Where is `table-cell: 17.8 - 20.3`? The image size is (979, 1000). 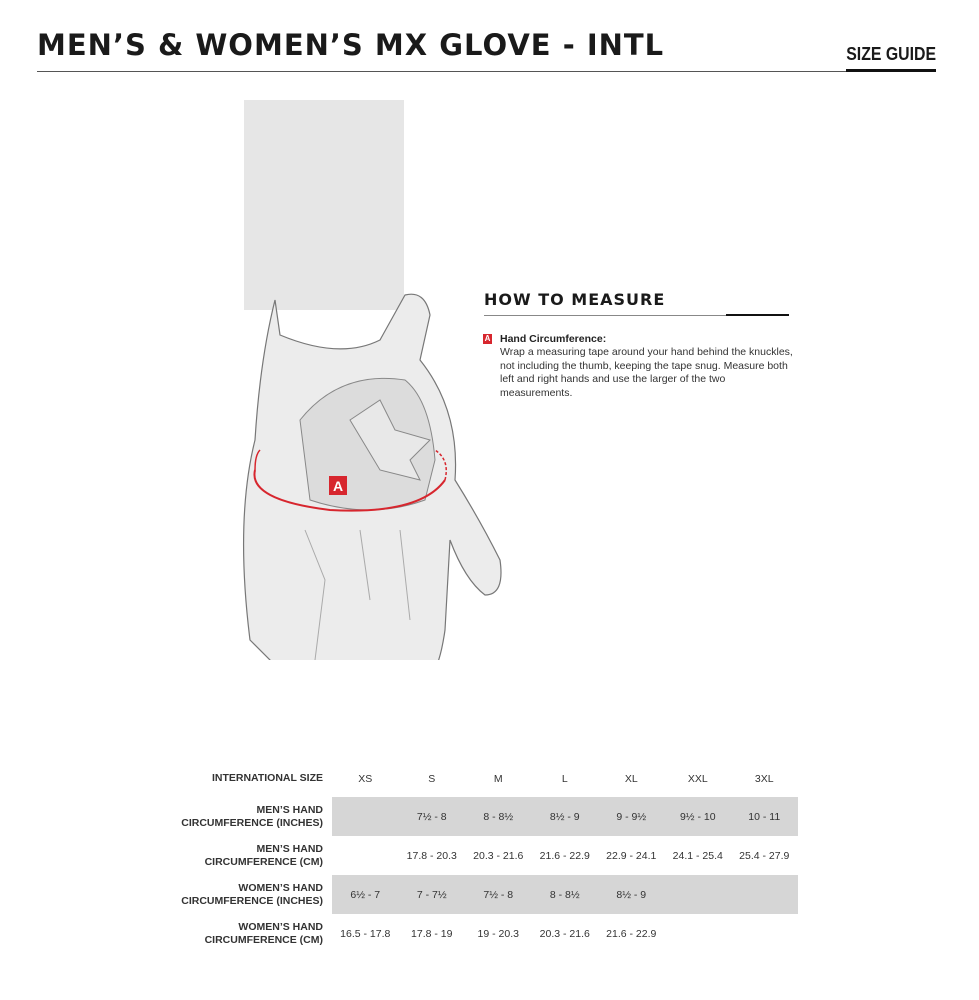 table-cell: 17.8 - 20.3 is located at coordinates (431, 855).